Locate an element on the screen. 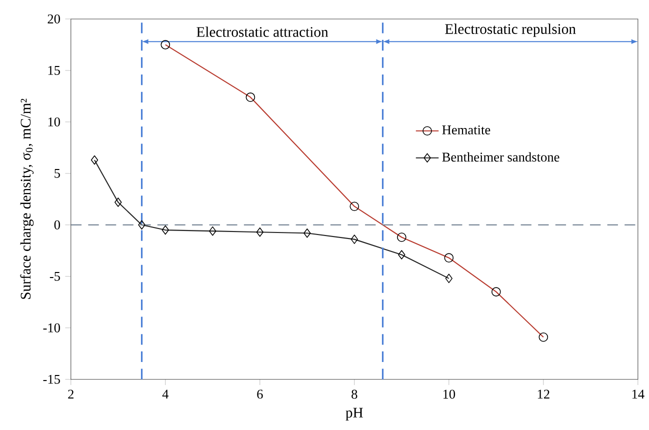 The width and height of the screenshot is (649, 430). legend-label: Hematite is located at coordinates (466, 129).